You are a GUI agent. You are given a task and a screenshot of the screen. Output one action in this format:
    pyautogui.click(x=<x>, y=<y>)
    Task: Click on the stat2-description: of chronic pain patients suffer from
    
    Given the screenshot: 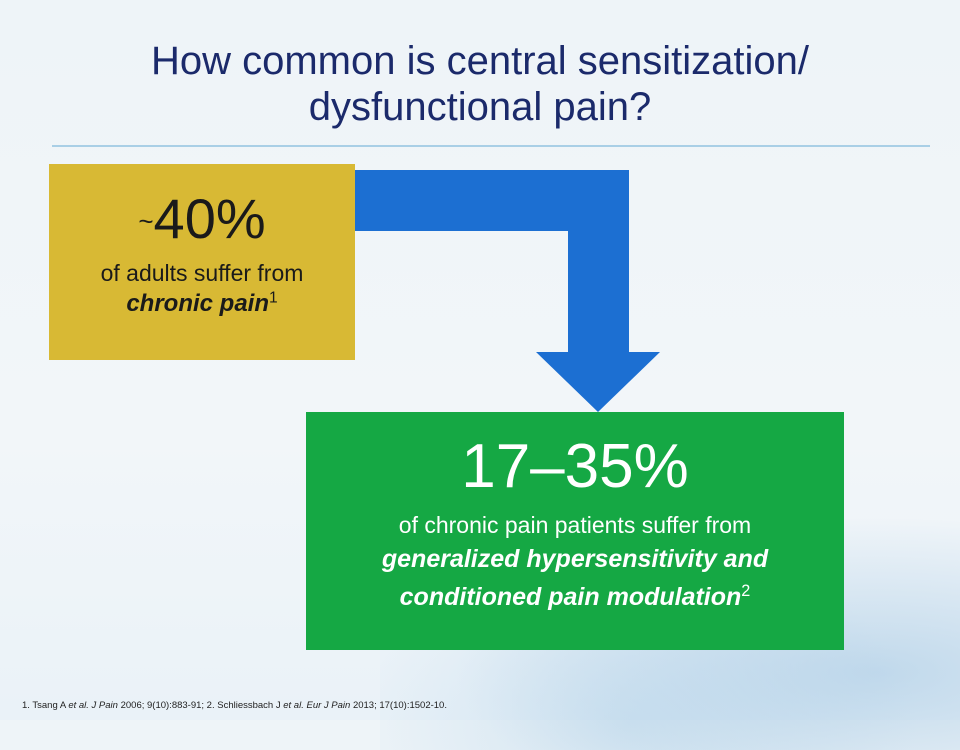 What is the action you would take?
    pyautogui.click(x=575, y=525)
    